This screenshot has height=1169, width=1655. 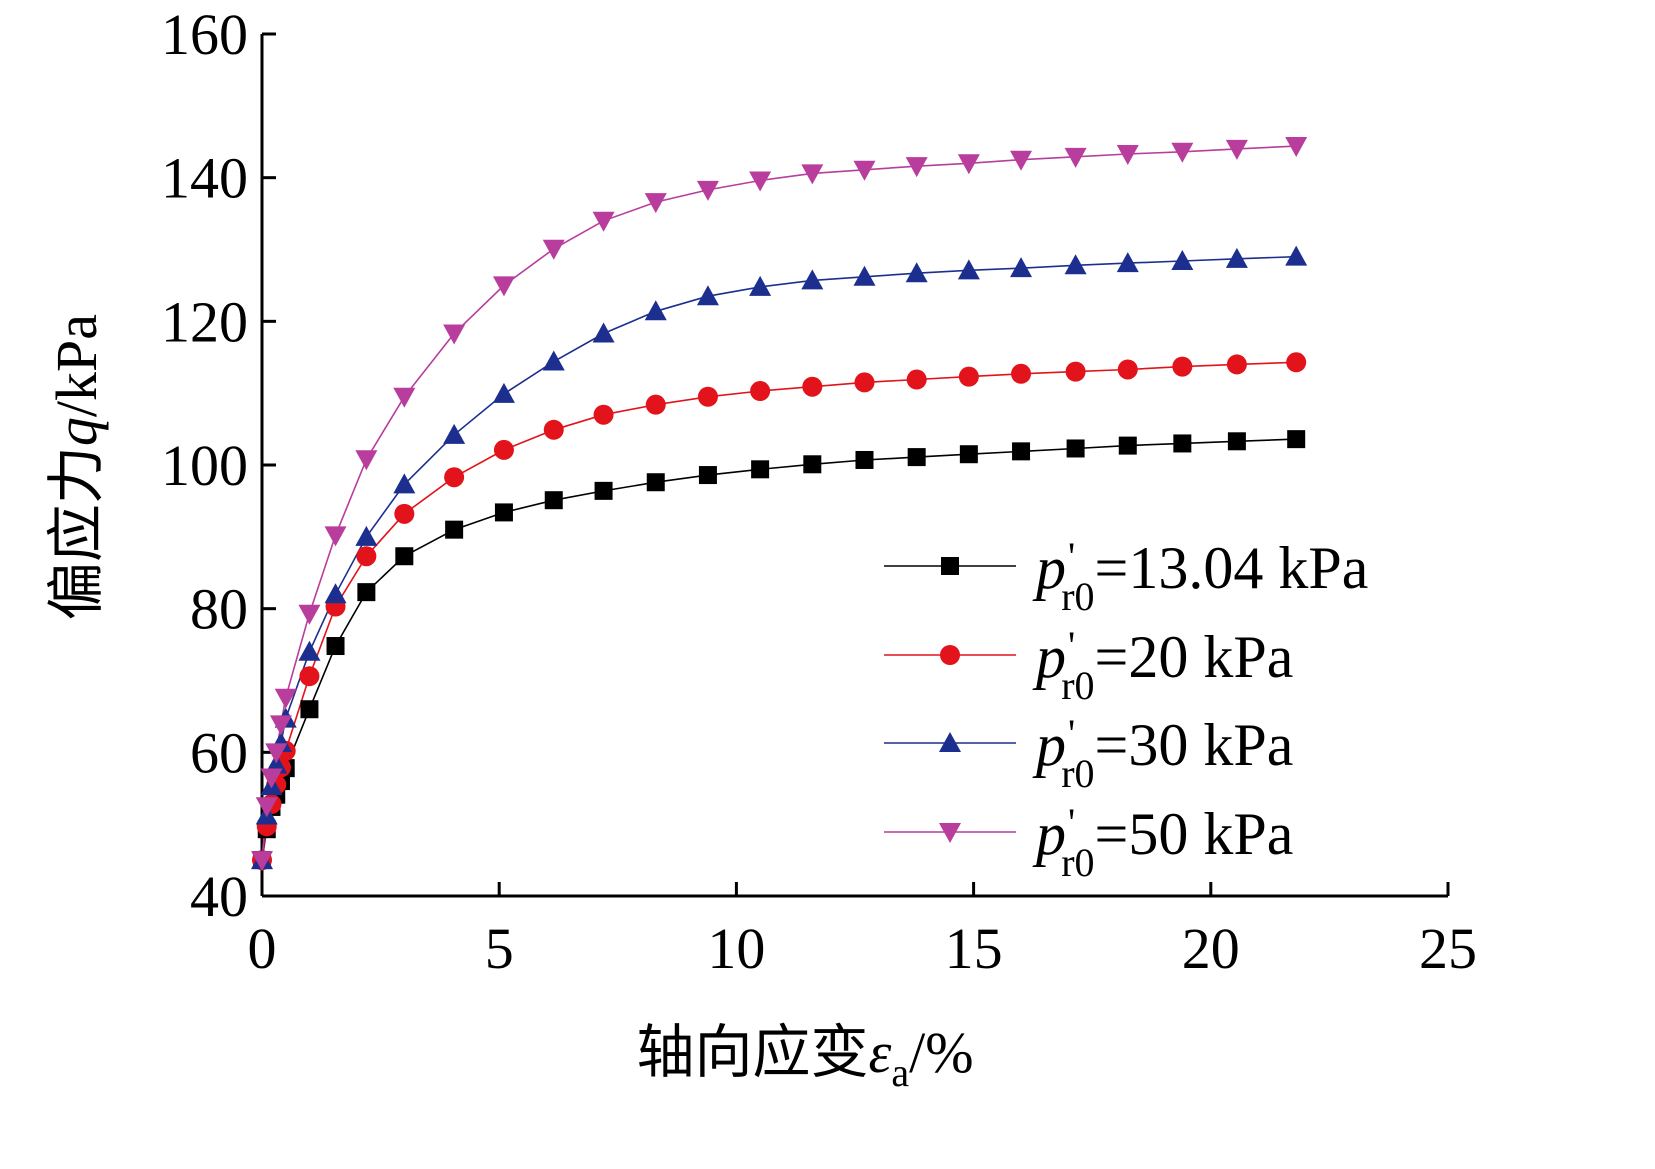 I want to click on x-axis-title: 轴向应变εa/%, so click(x=804, y=1056).